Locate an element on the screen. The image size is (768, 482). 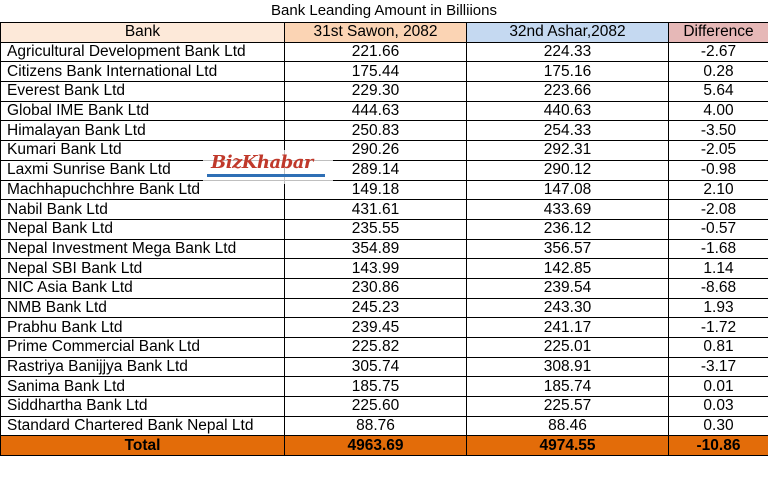
bank-name-cell: Prime Commercial Bank Ltd is located at coordinates (142, 347).